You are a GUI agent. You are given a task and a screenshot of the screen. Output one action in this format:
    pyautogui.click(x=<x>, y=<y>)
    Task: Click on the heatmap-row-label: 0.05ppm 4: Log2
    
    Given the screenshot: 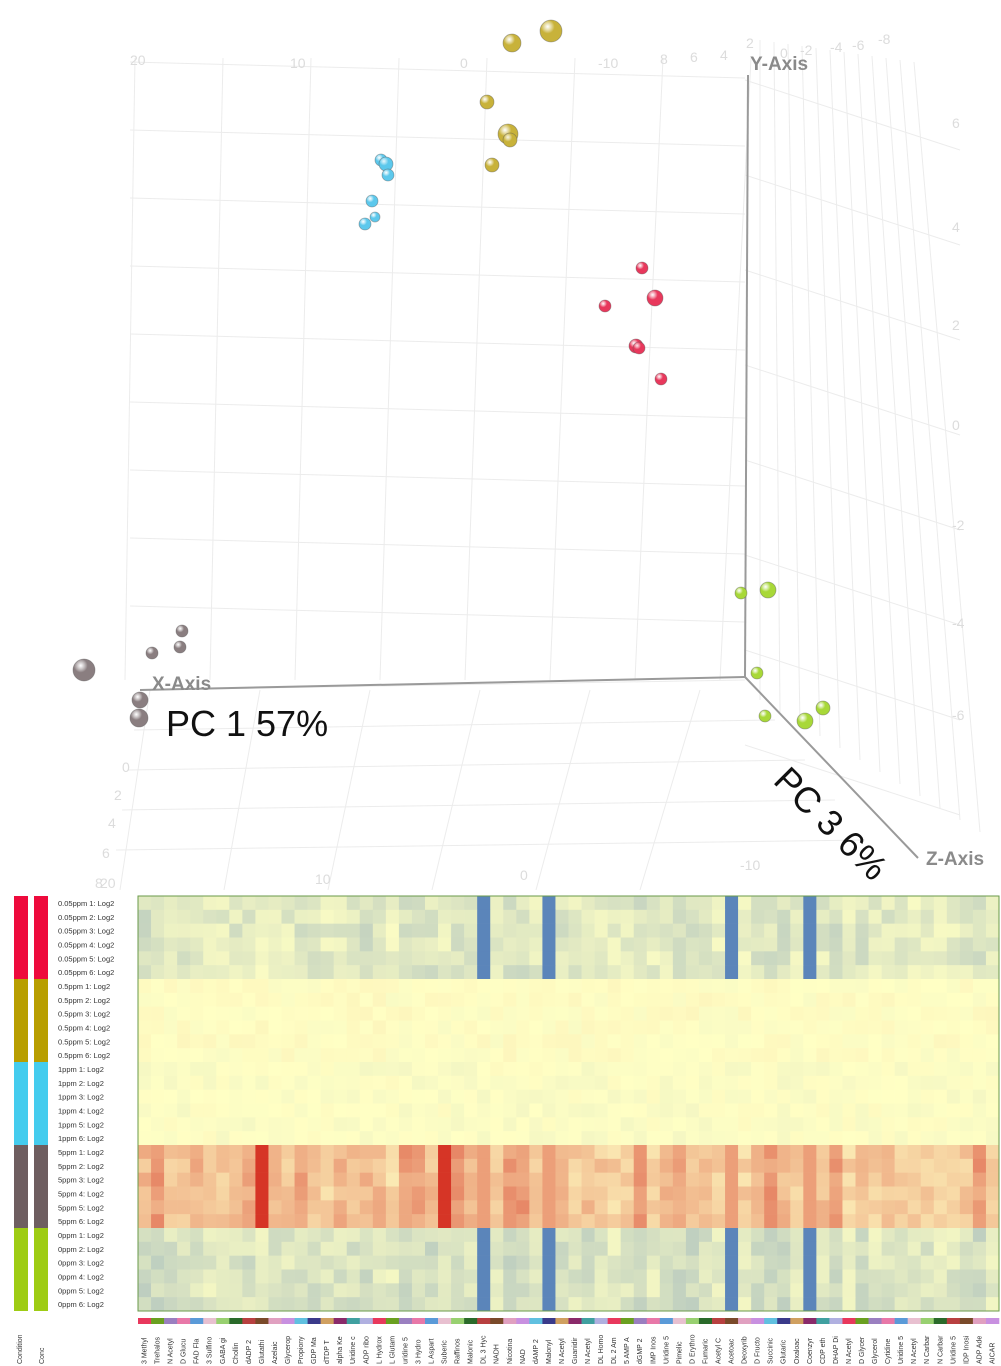 What is the action you would take?
    pyautogui.click(x=86, y=944)
    